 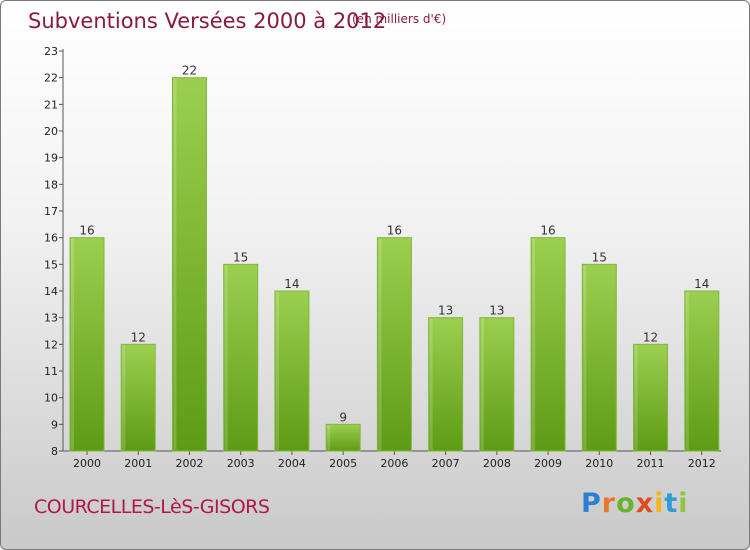 What do you see at coordinates (292, 463) in the screenshot?
I see `x-tick-label: 2004` at bounding box center [292, 463].